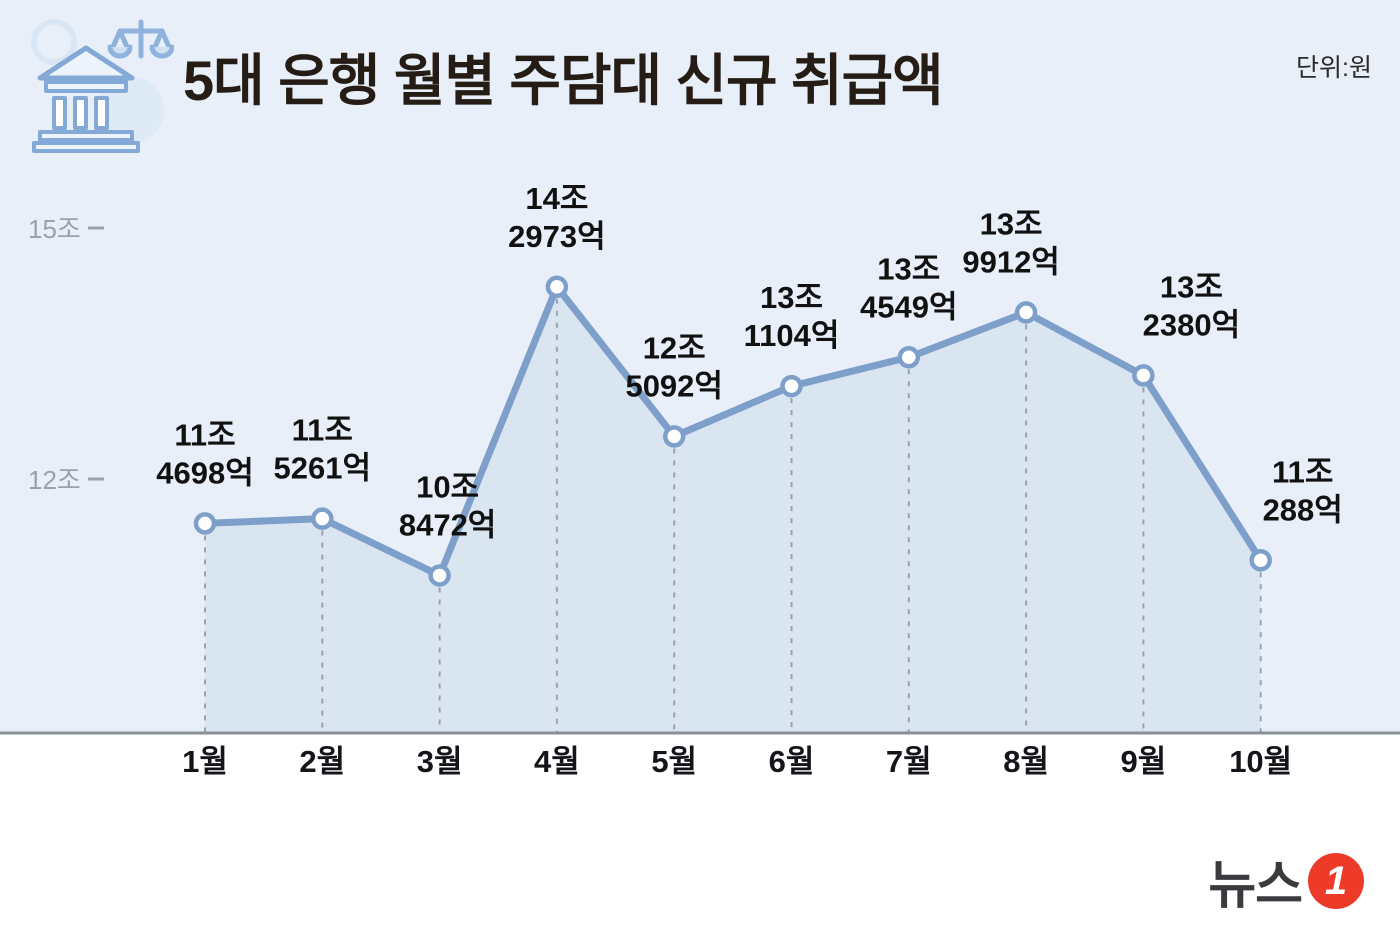 This screenshot has width=1400, height=950. Describe the element at coordinates (1260, 761) in the screenshot. I see `x-axis-label: 10월` at that location.